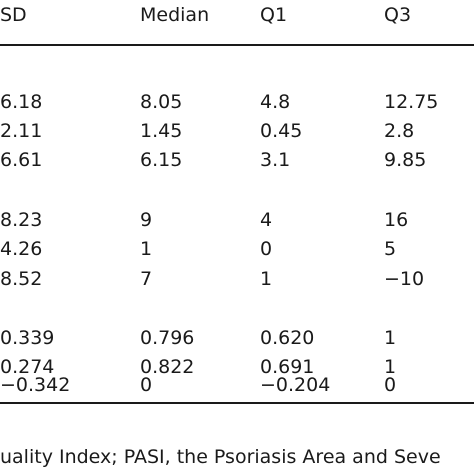  I want to click on header-rule, so click(237, 45).